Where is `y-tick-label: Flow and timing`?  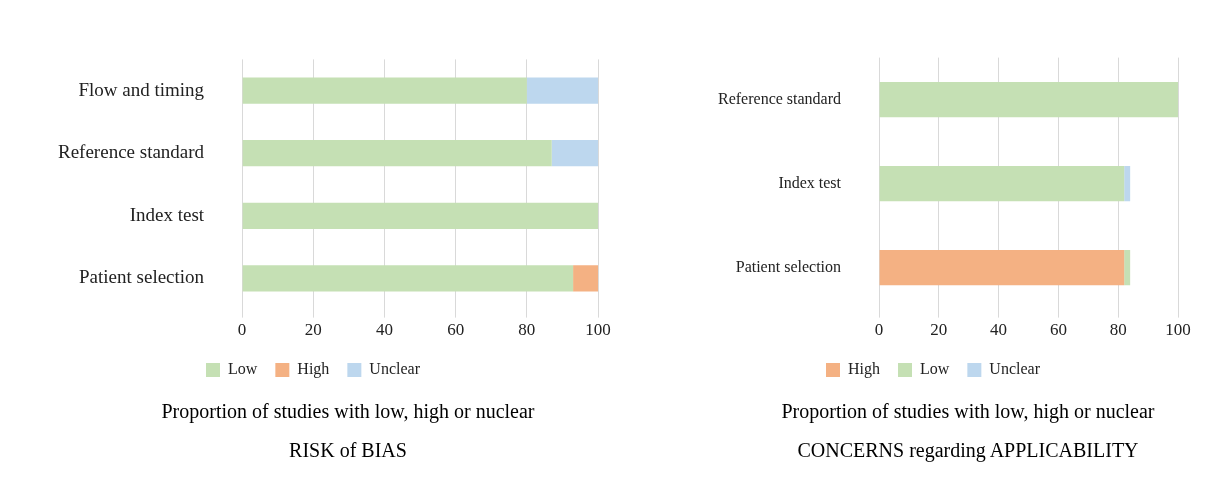 y-tick-label: Flow and timing is located at coordinates (141, 89).